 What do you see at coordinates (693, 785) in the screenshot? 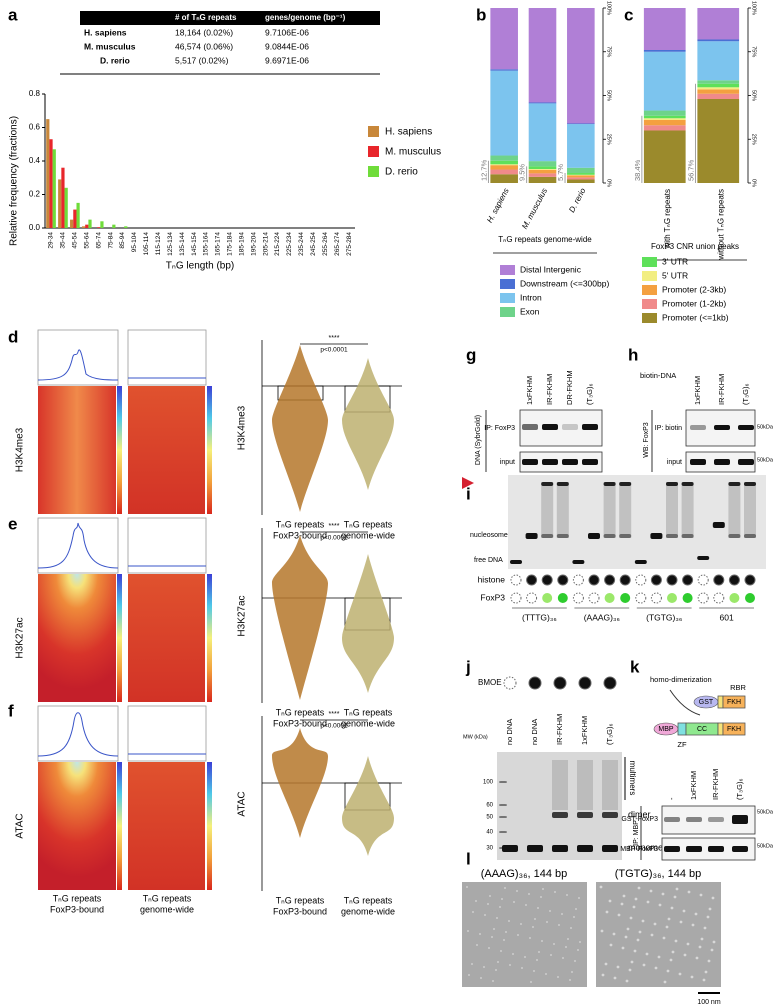
I see `lane-label: 1xFKHM` at bounding box center [693, 785].